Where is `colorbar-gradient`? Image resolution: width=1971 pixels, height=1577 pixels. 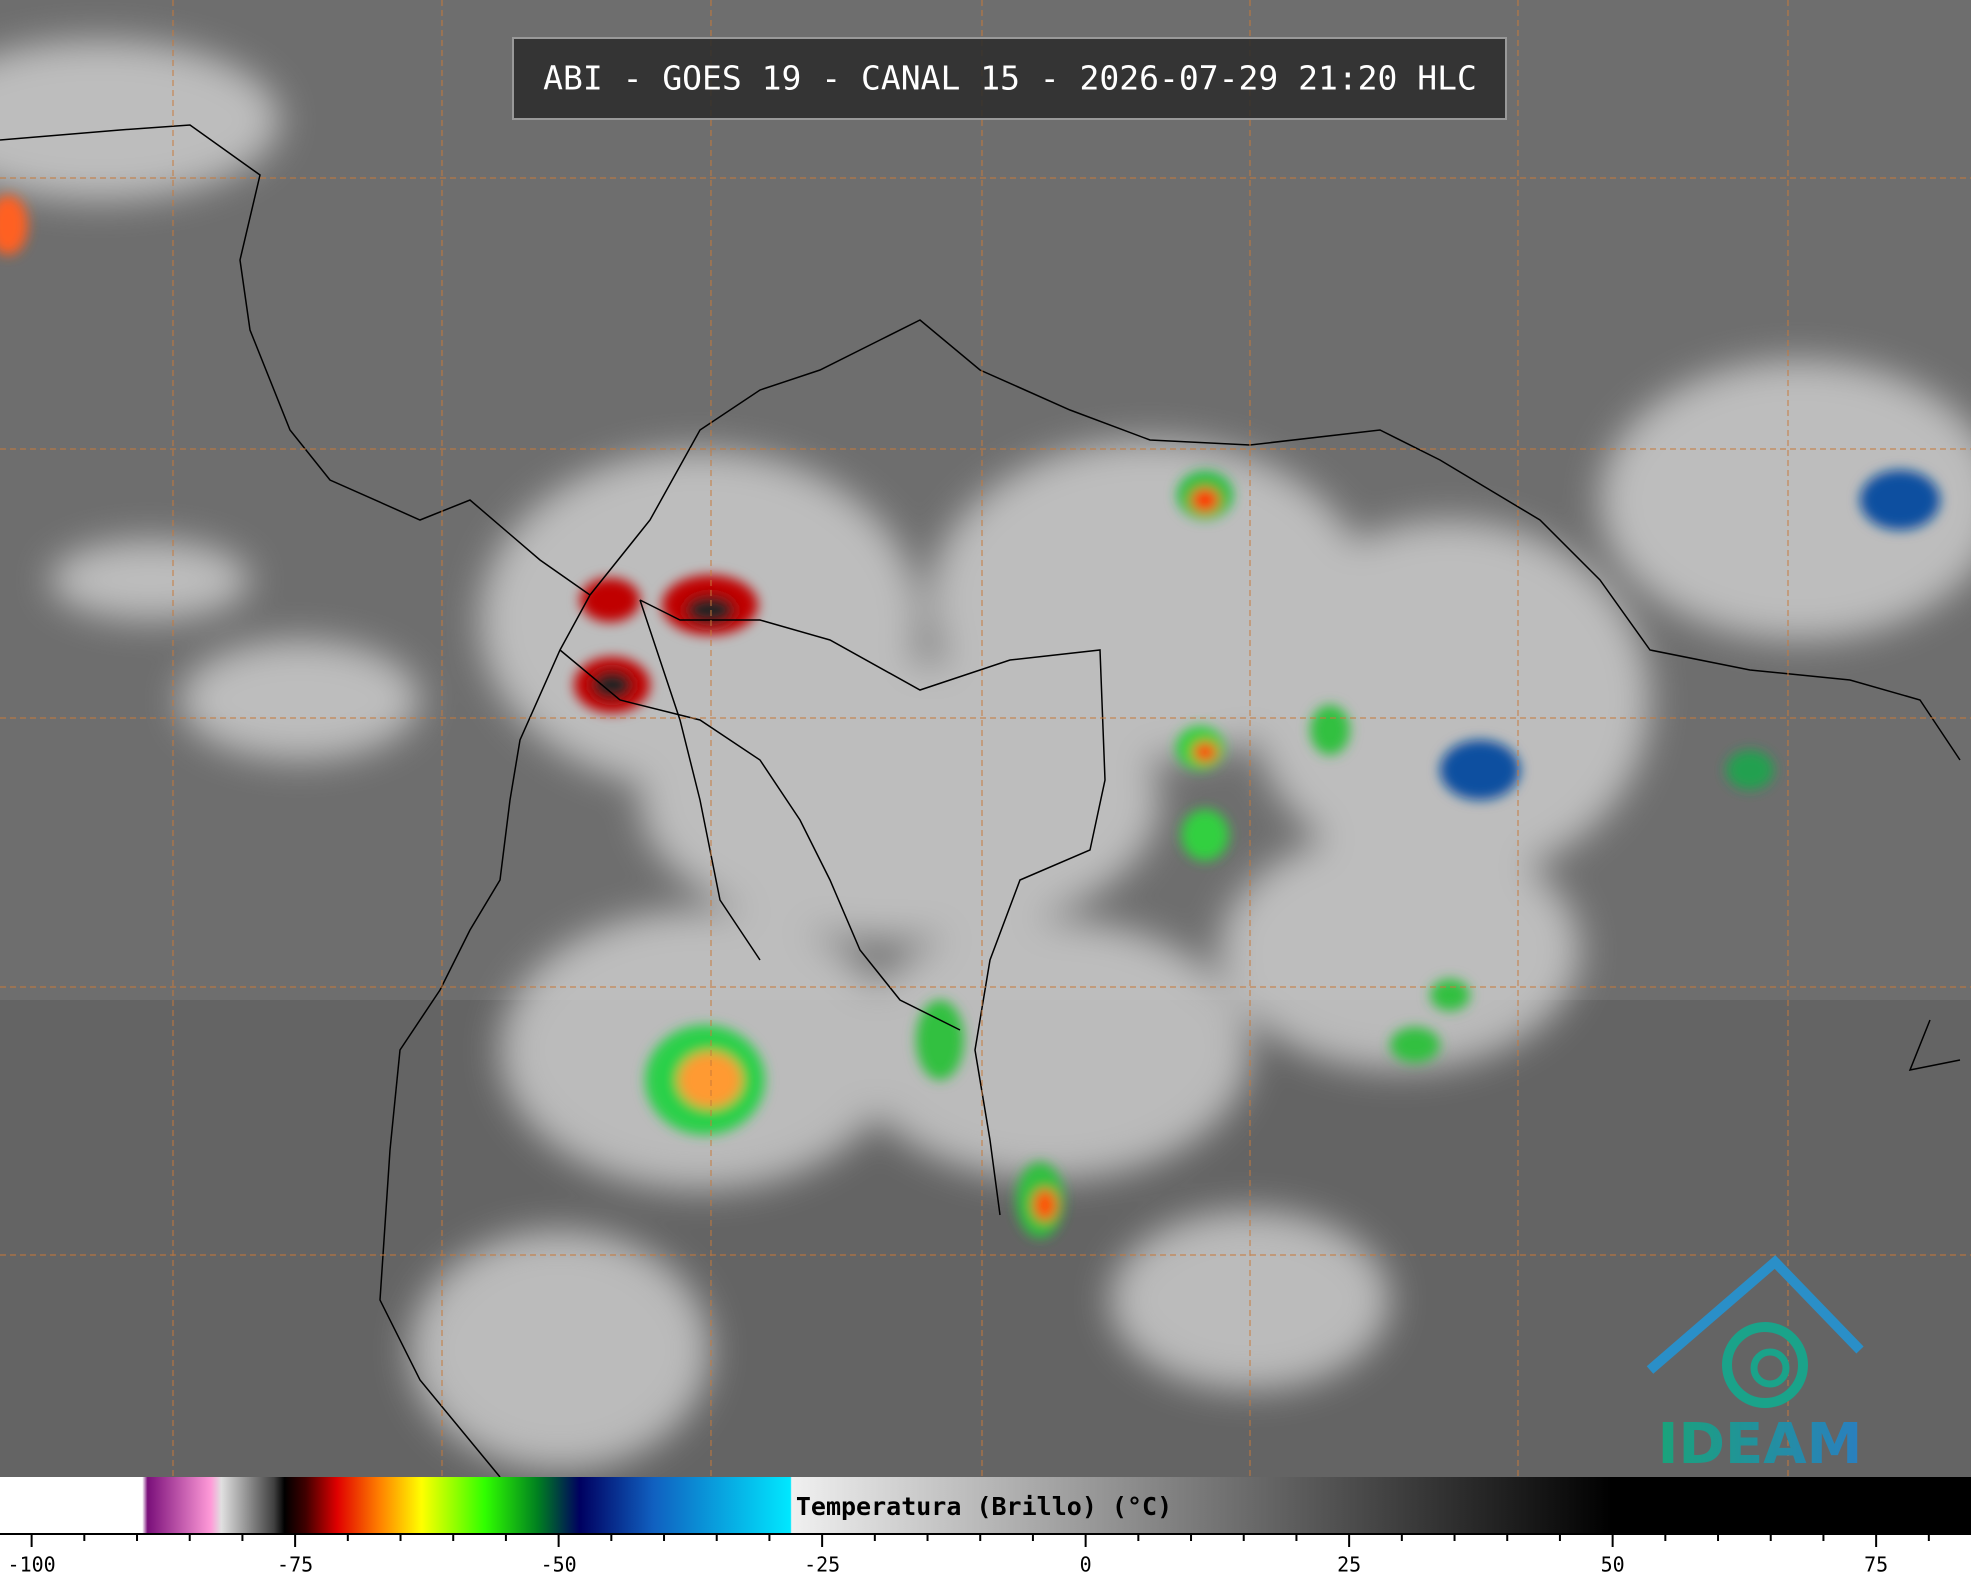 colorbar-gradient is located at coordinates (985, 1505).